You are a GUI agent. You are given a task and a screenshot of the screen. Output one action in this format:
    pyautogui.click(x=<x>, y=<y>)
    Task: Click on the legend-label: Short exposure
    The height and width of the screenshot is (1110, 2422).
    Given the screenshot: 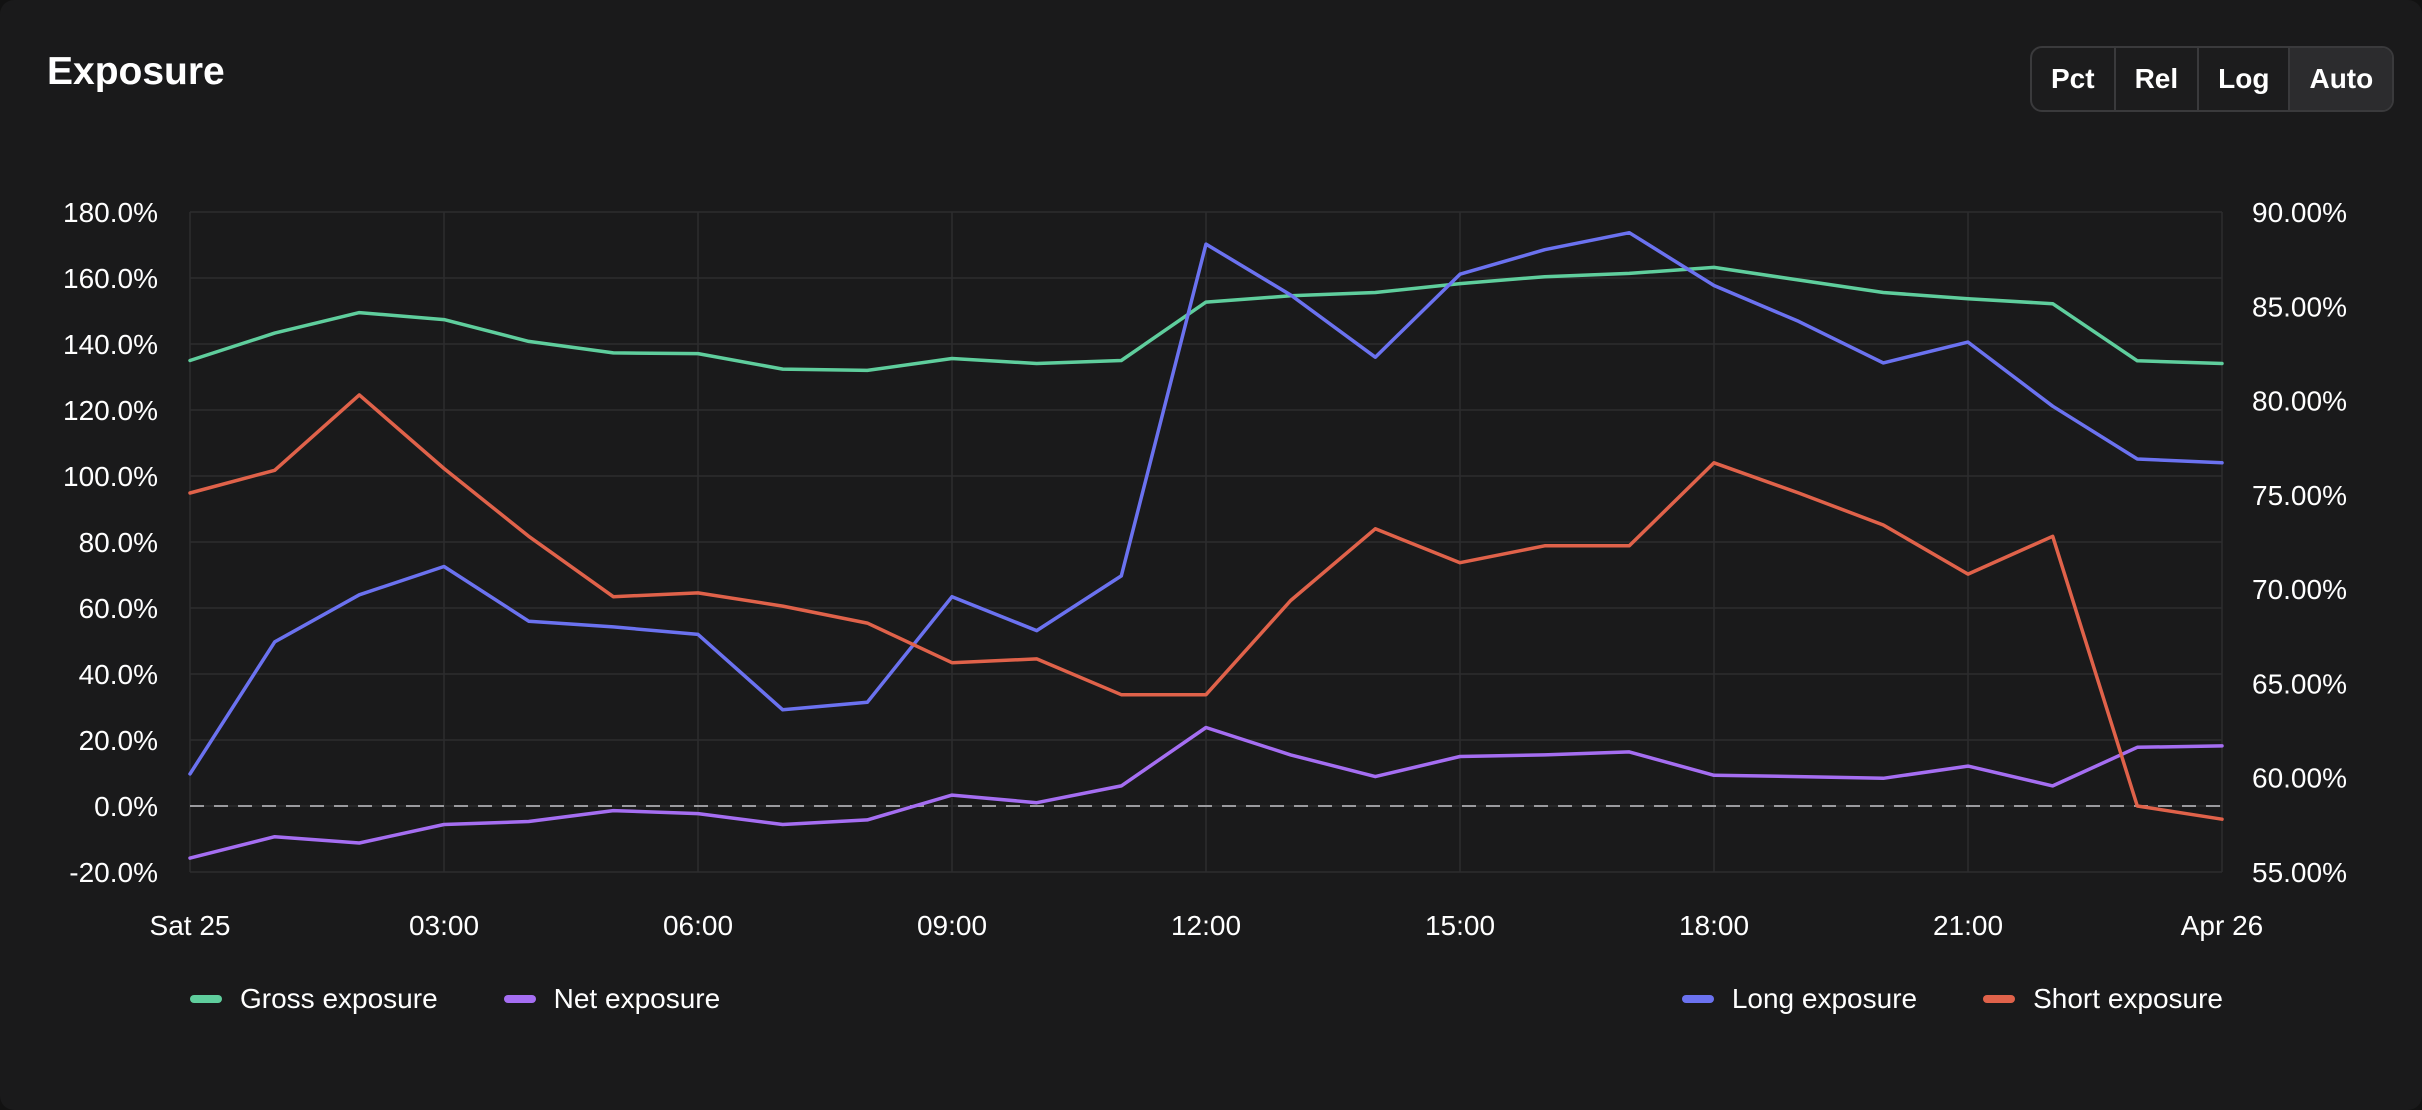 What is the action you would take?
    pyautogui.click(x=2128, y=998)
    